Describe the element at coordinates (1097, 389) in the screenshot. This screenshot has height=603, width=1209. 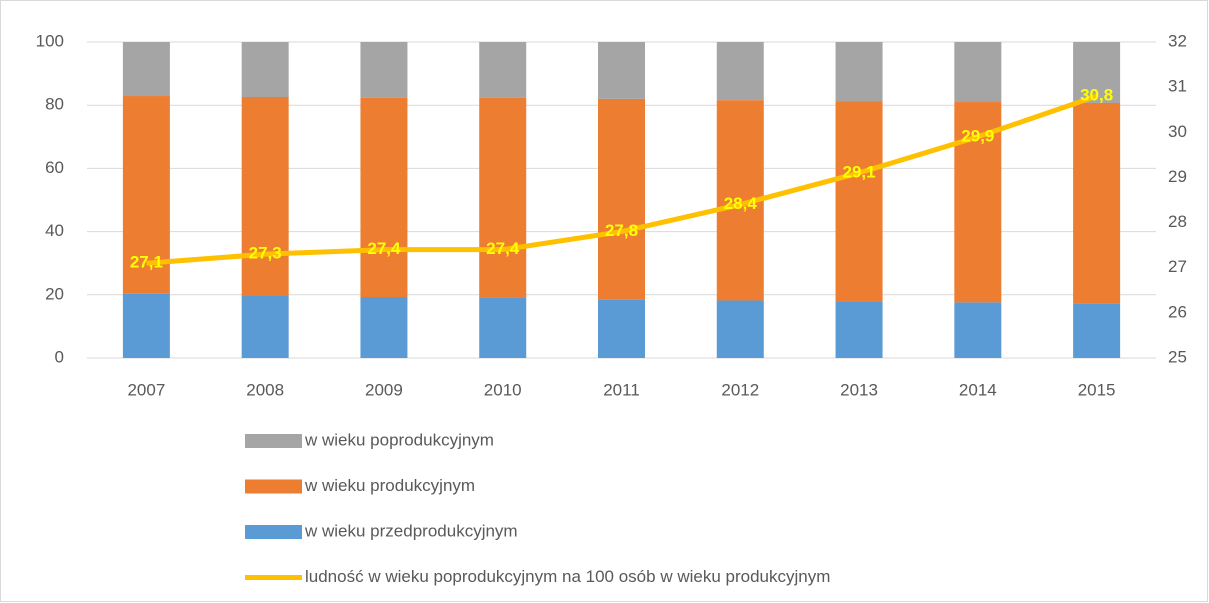
I see `x-tick-label: 2015` at that location.